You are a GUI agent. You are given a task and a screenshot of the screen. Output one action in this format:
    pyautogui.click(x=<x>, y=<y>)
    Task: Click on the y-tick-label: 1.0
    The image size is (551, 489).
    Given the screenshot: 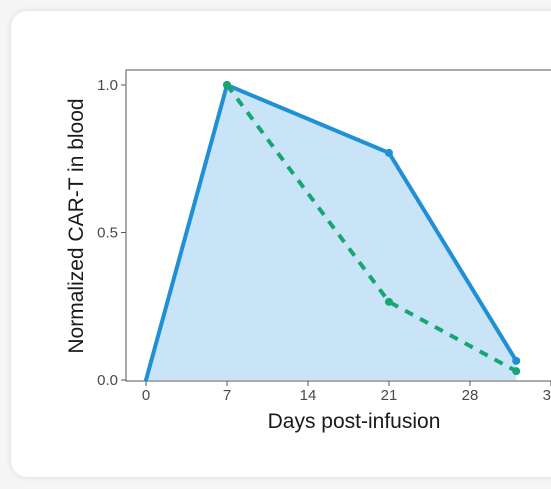 What is the action you would take?
    pyautogui.click(x=107, y=85)
    